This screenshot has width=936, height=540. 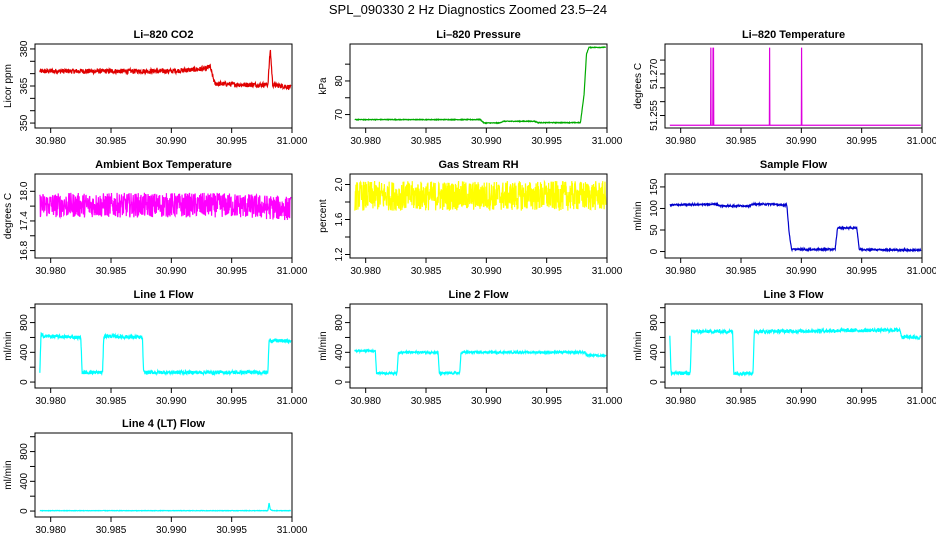 What do you see at coordinates (339, 81) in the screenshot?
I see `y-tick-label: 80` at bounding box center [339, 81].